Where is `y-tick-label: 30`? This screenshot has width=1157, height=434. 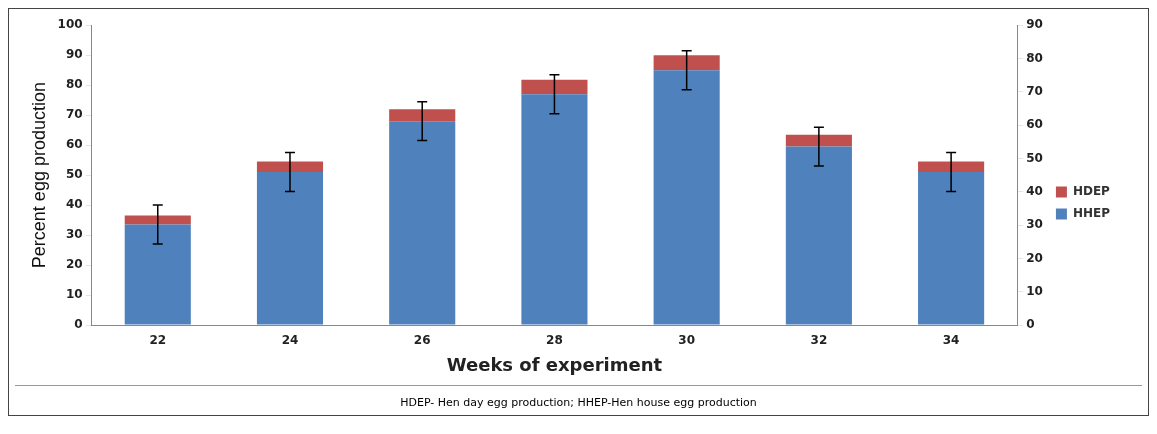
y-tick-label: 30 is located at coordinates (74, 234).